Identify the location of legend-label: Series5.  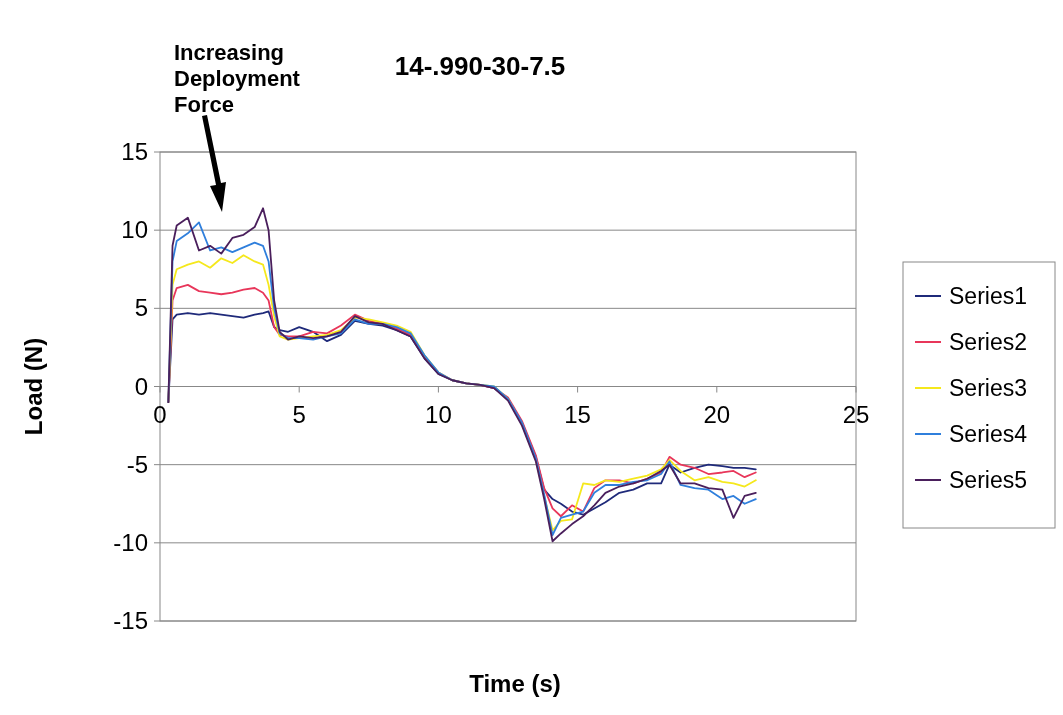
(988, 480).